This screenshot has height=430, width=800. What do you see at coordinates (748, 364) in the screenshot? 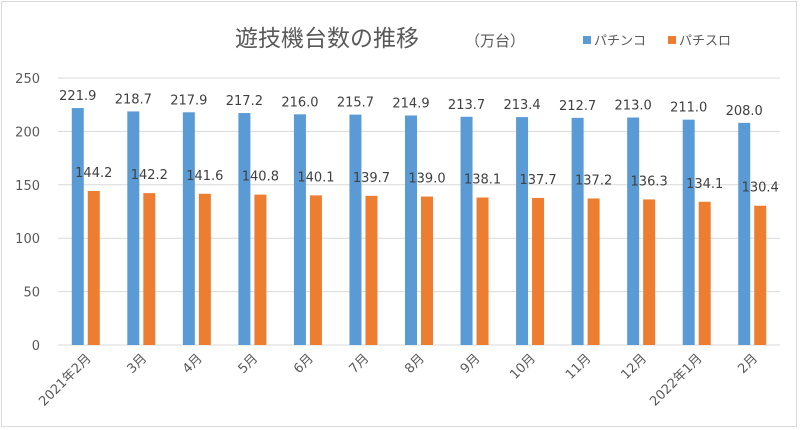
I see `x-tick-label: 2月` at bounding box center [748, 364].